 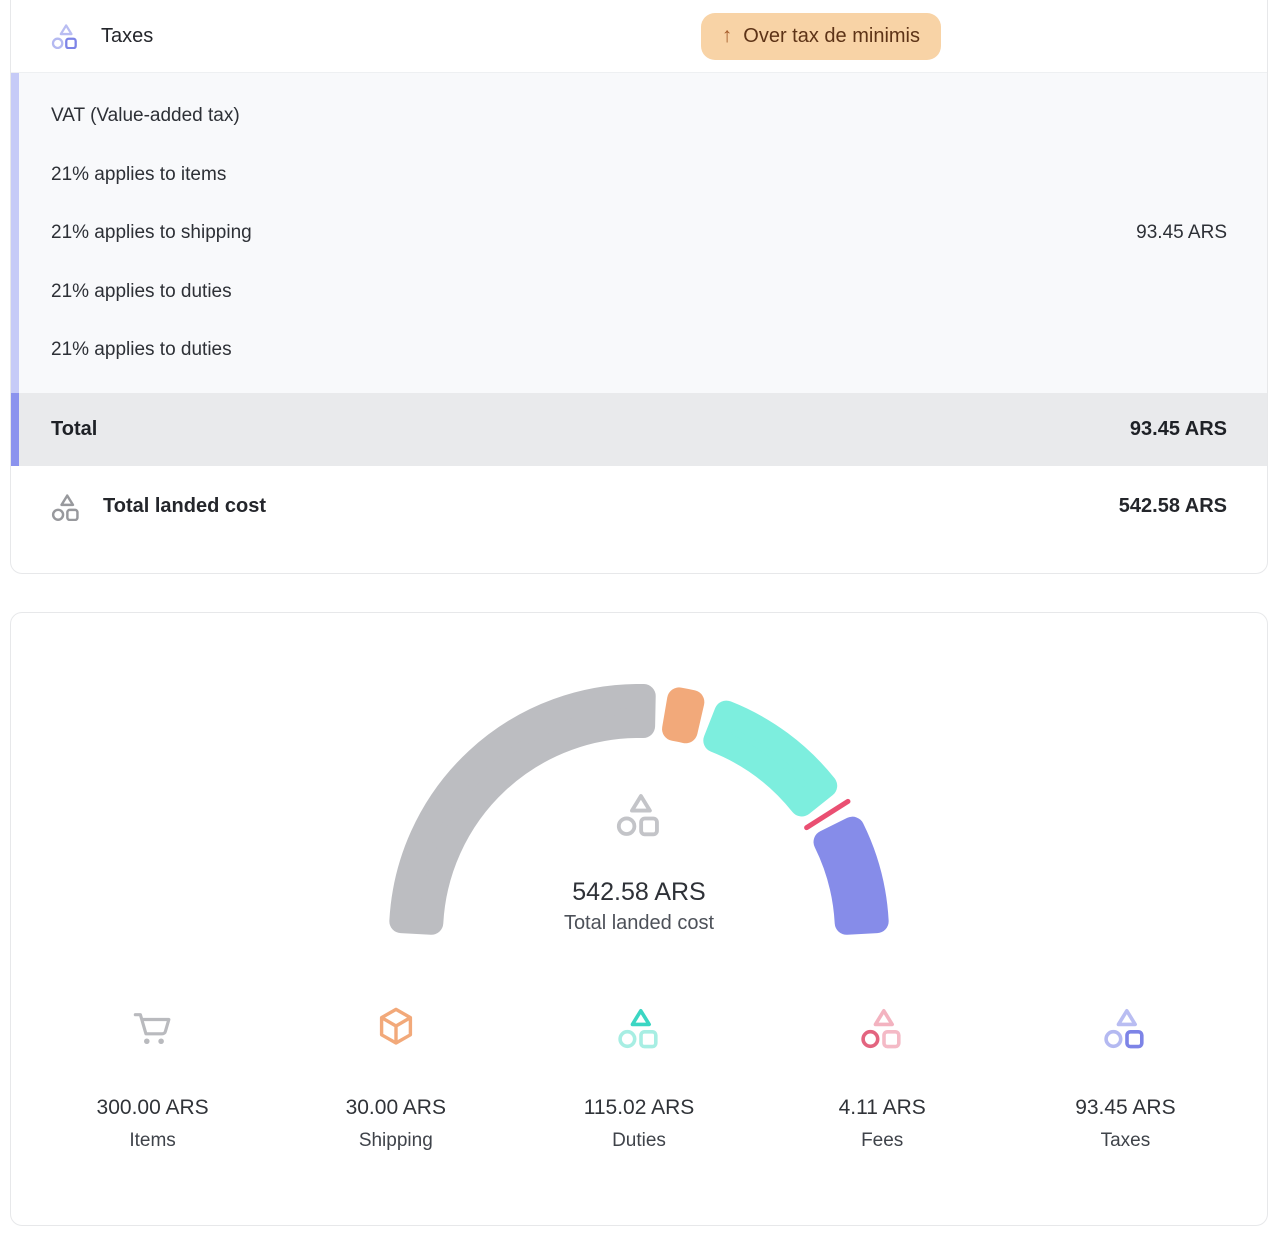 I want to click on landed-cost-amount: 542.58 ARS, so click(x=1172, y=506).